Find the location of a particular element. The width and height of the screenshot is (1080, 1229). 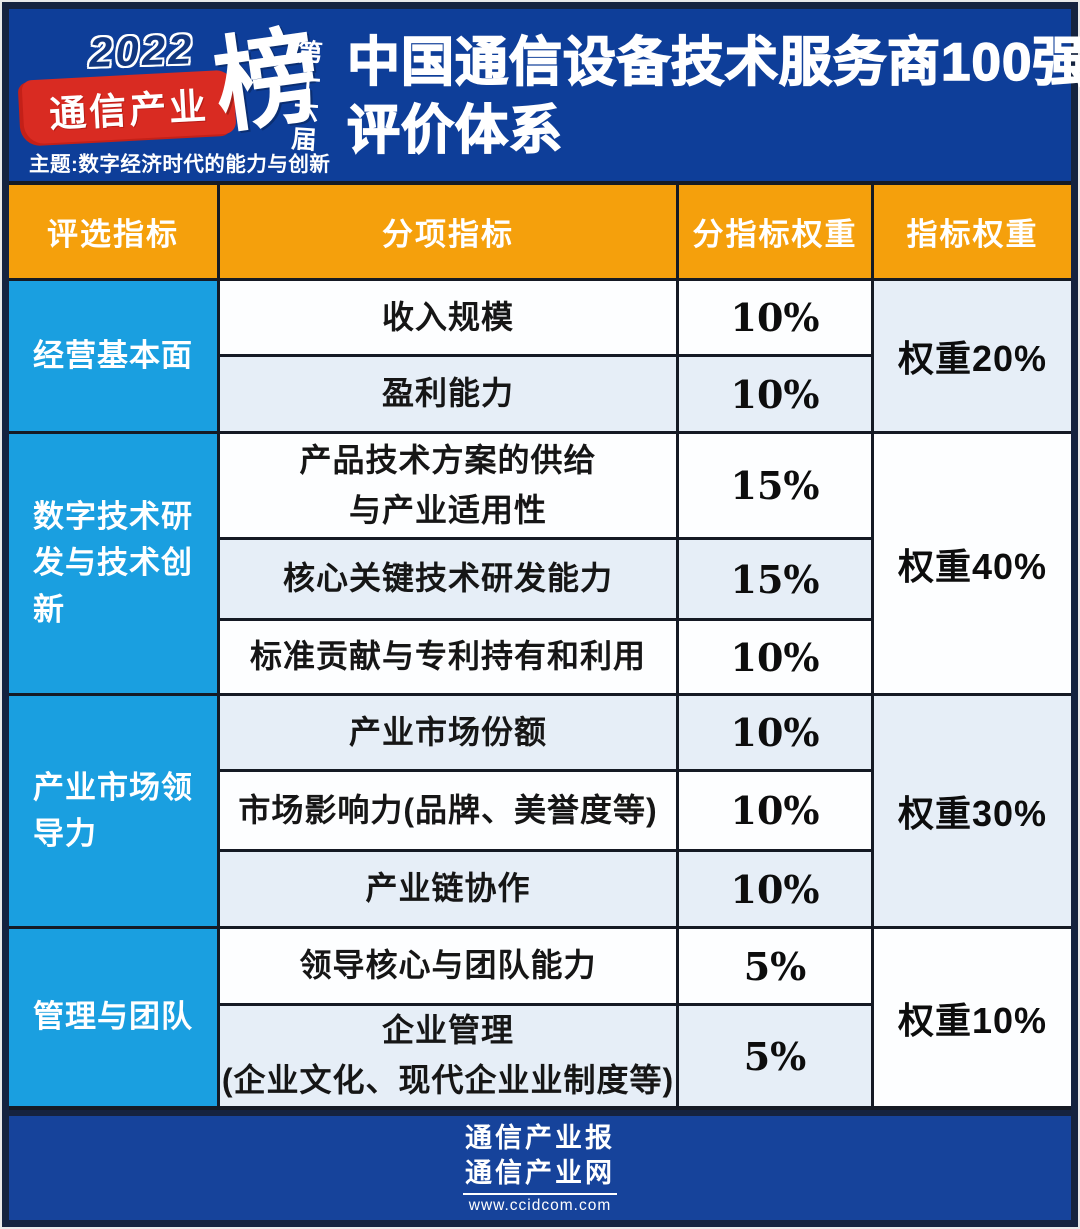

sub-indicator-cell: 领导核心与团队能力 is located at coordinates (448, 966).